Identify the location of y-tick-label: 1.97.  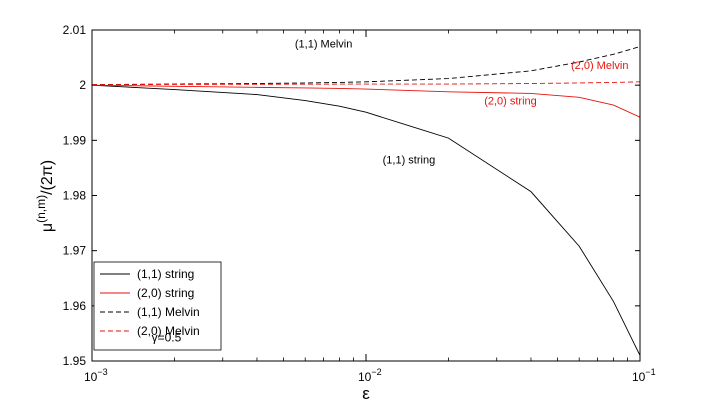
(75, 251).